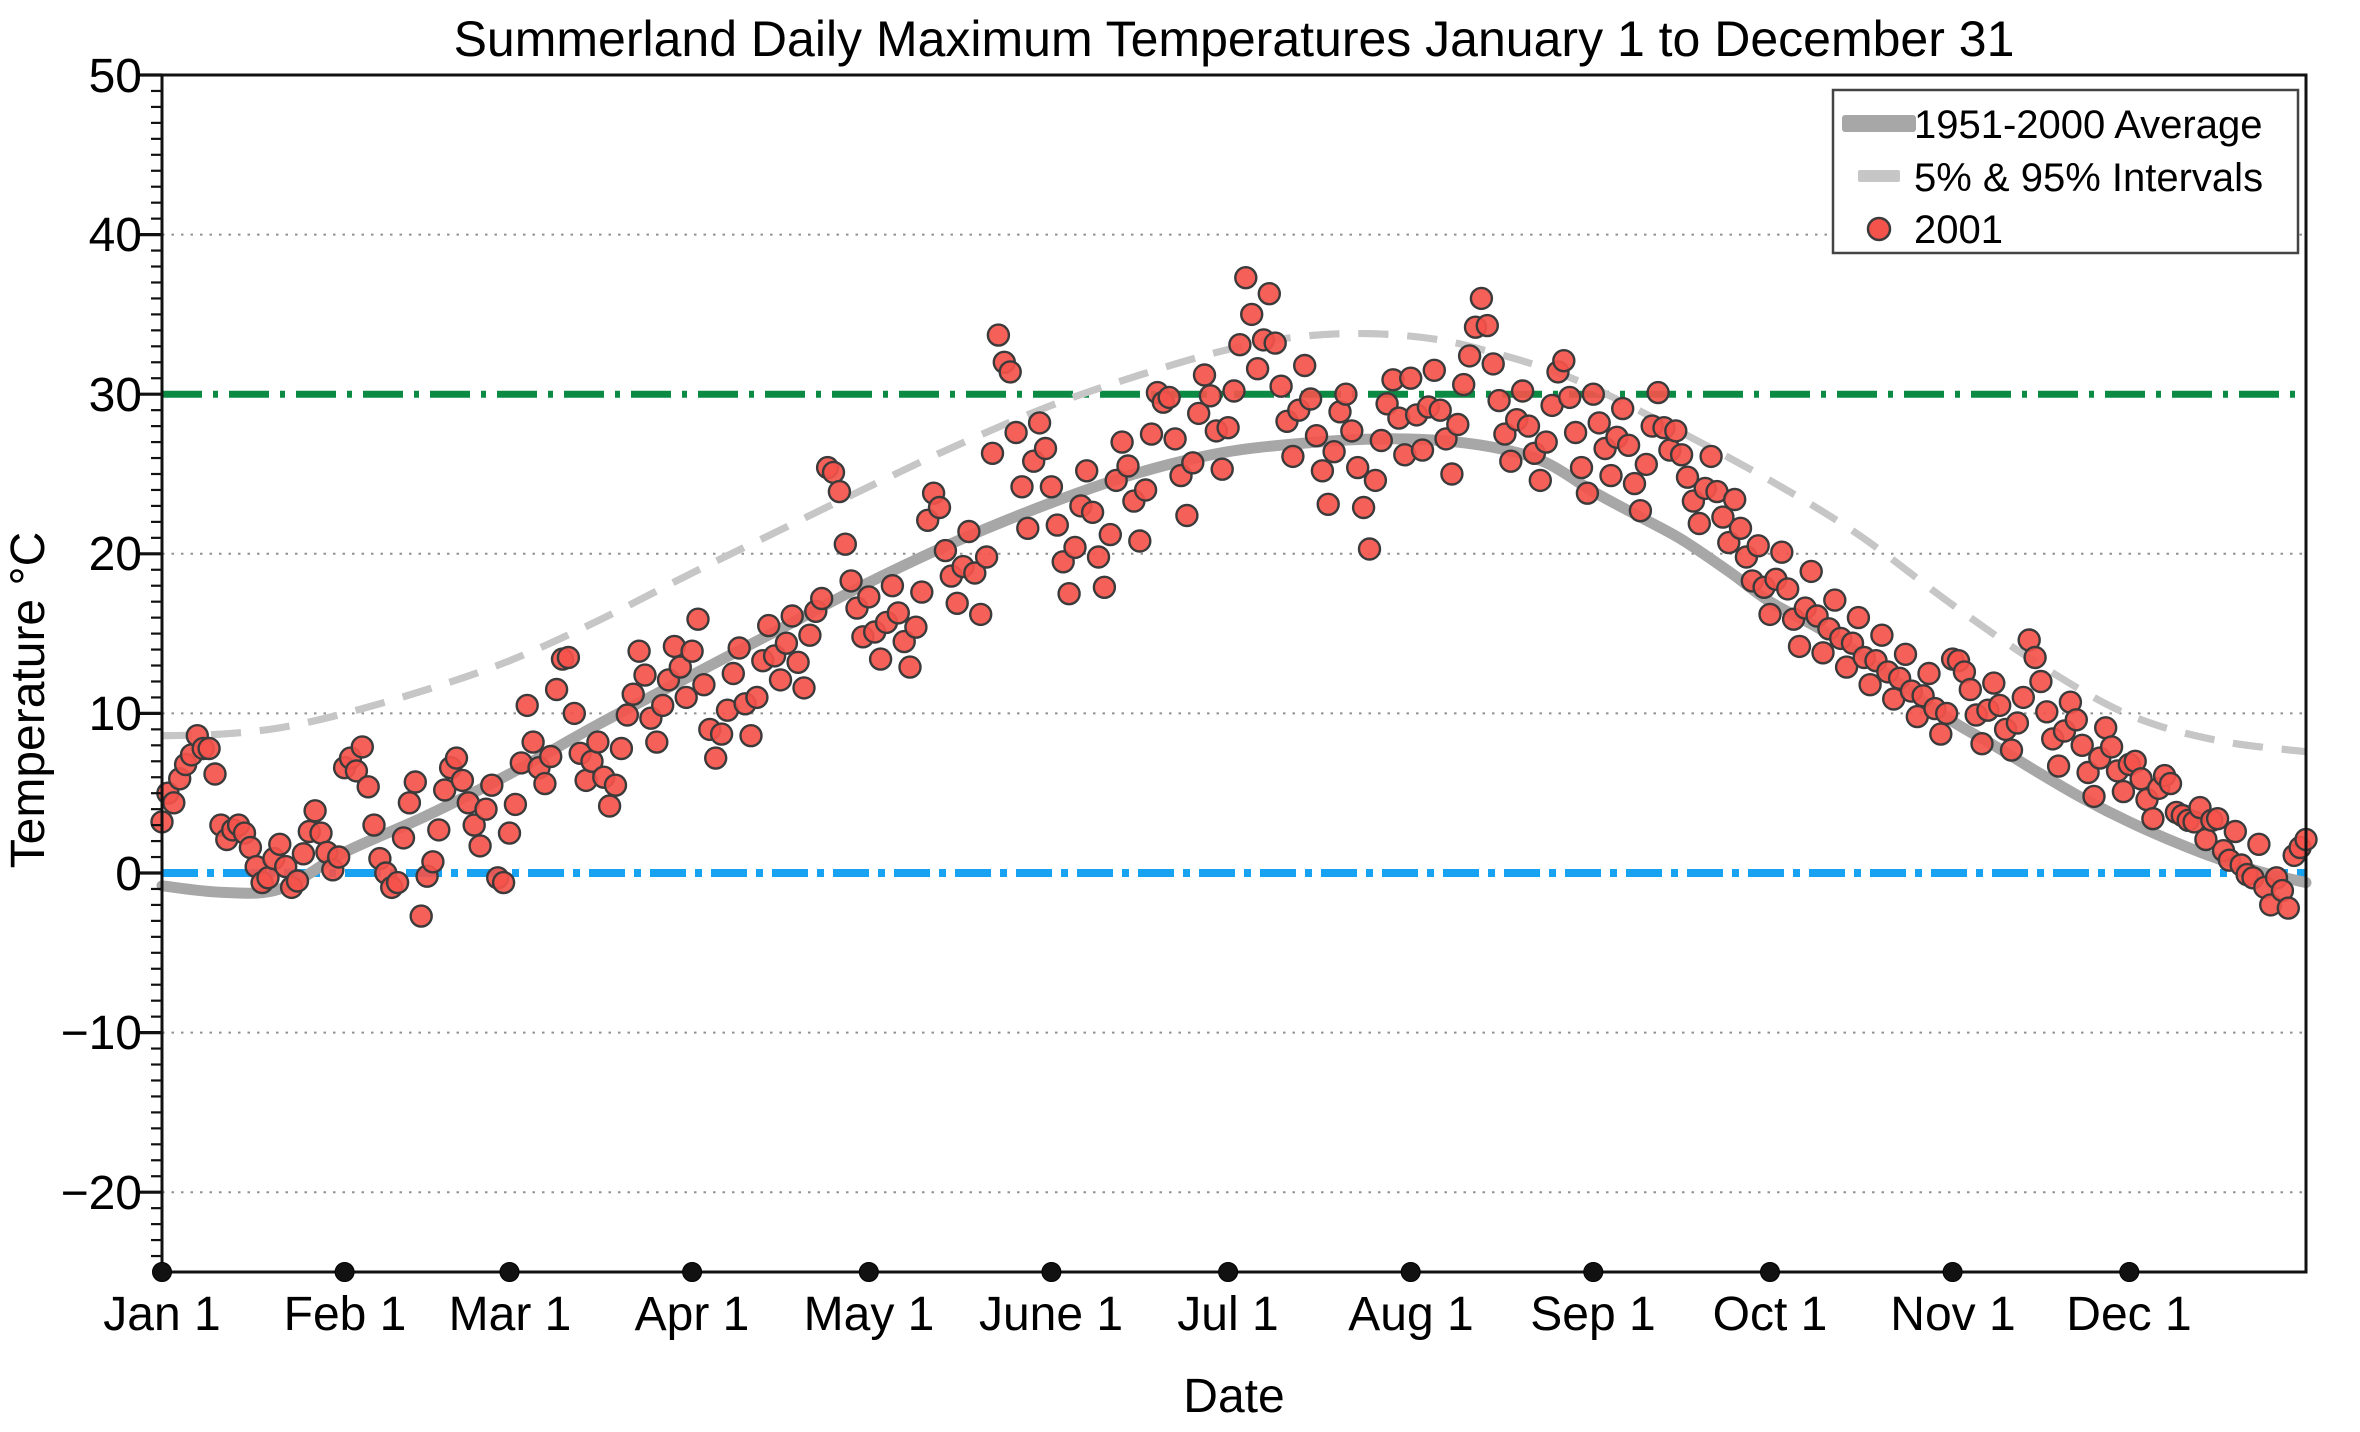  I want to click on x-tick-label-may: May 1, so click(869, 1314).